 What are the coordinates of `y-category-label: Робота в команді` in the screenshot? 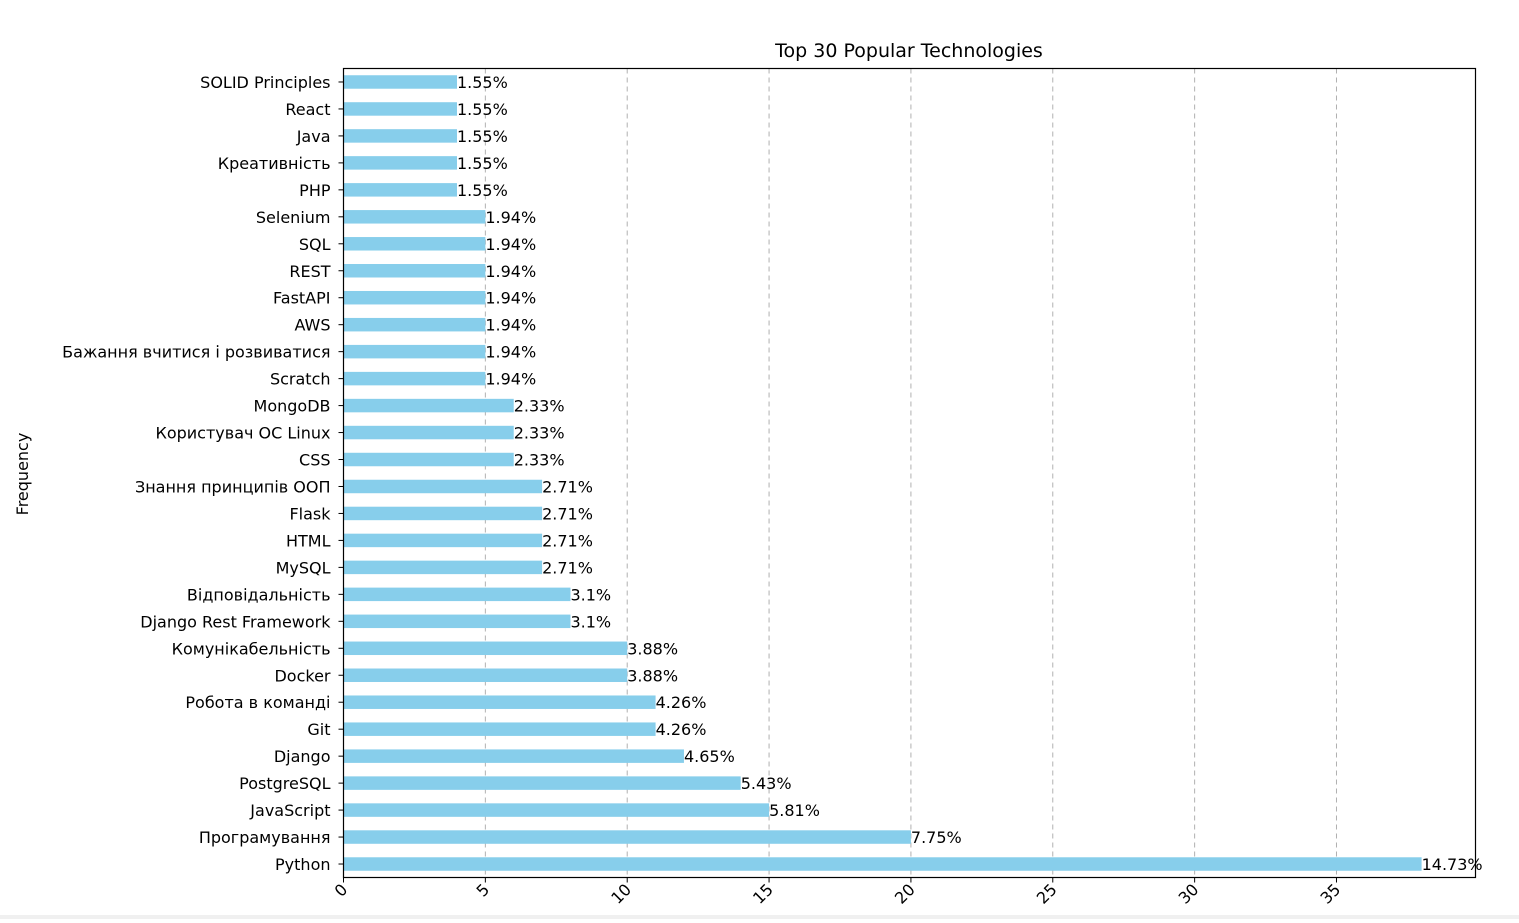 It's located at (257, 702).